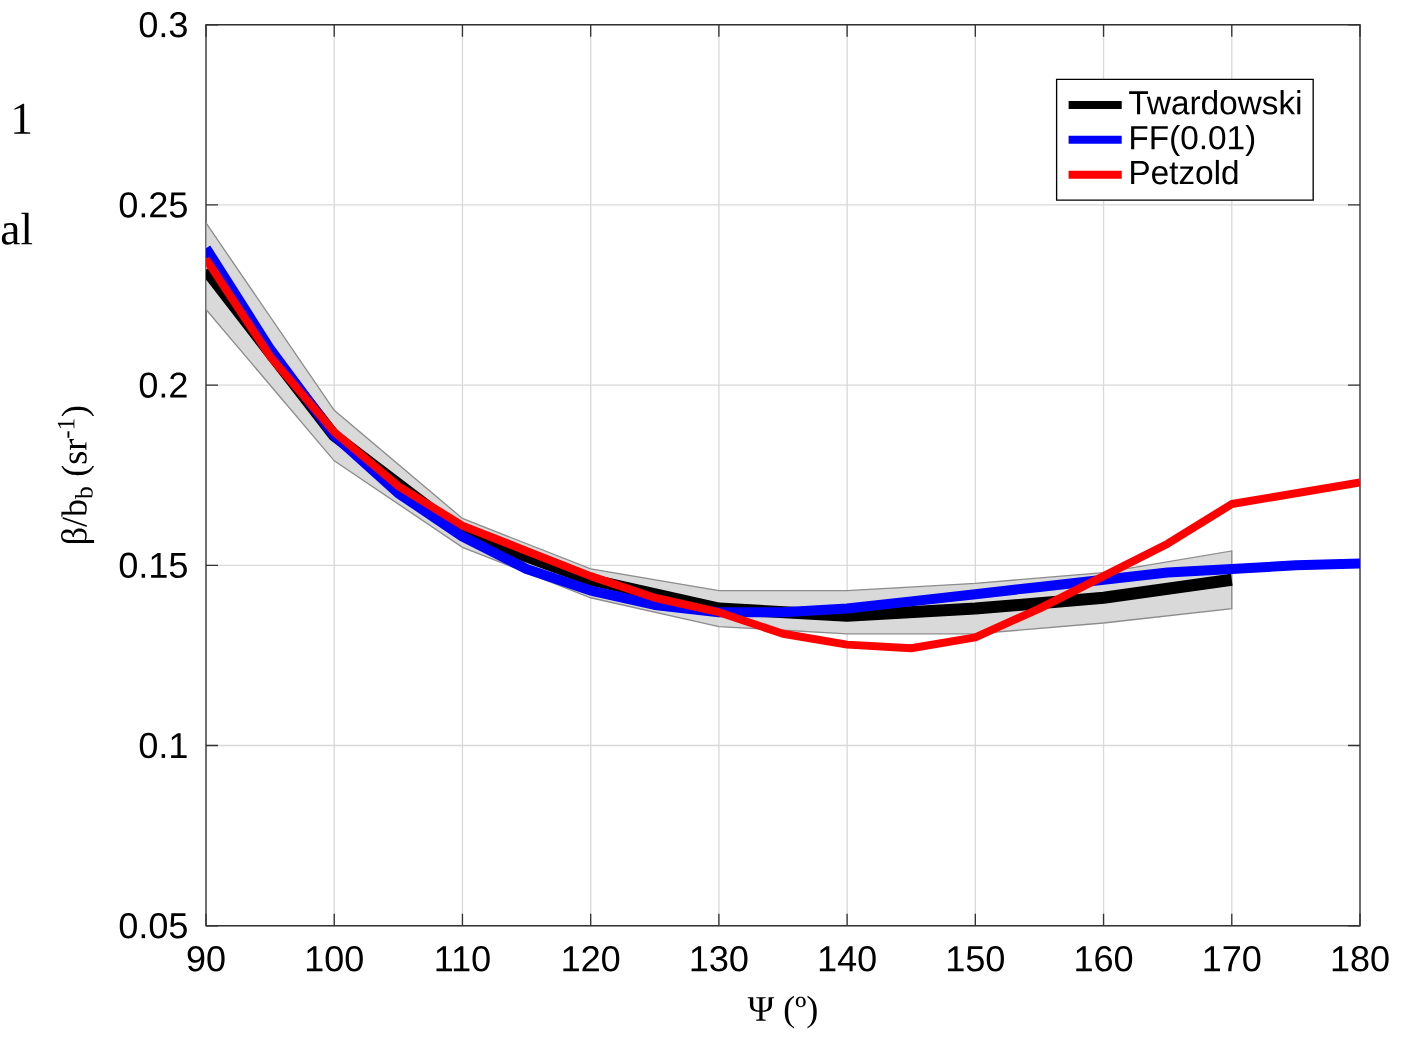  Describe the element at coordinates (163, 745) in the screenshot. I see `y-tick-label: 0.1` at that location.